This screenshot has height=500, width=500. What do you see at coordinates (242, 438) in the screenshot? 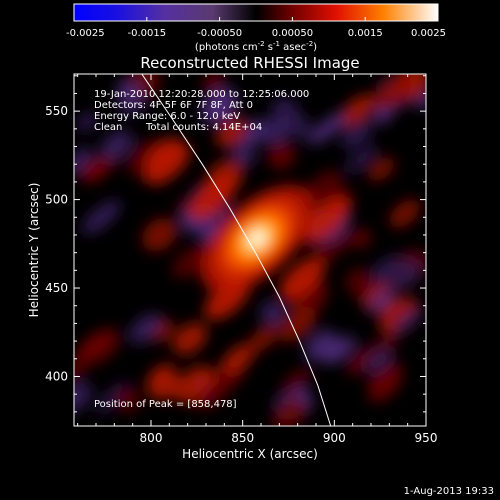
I see `x-tick-label: 850` at bounding box center [242, 438].